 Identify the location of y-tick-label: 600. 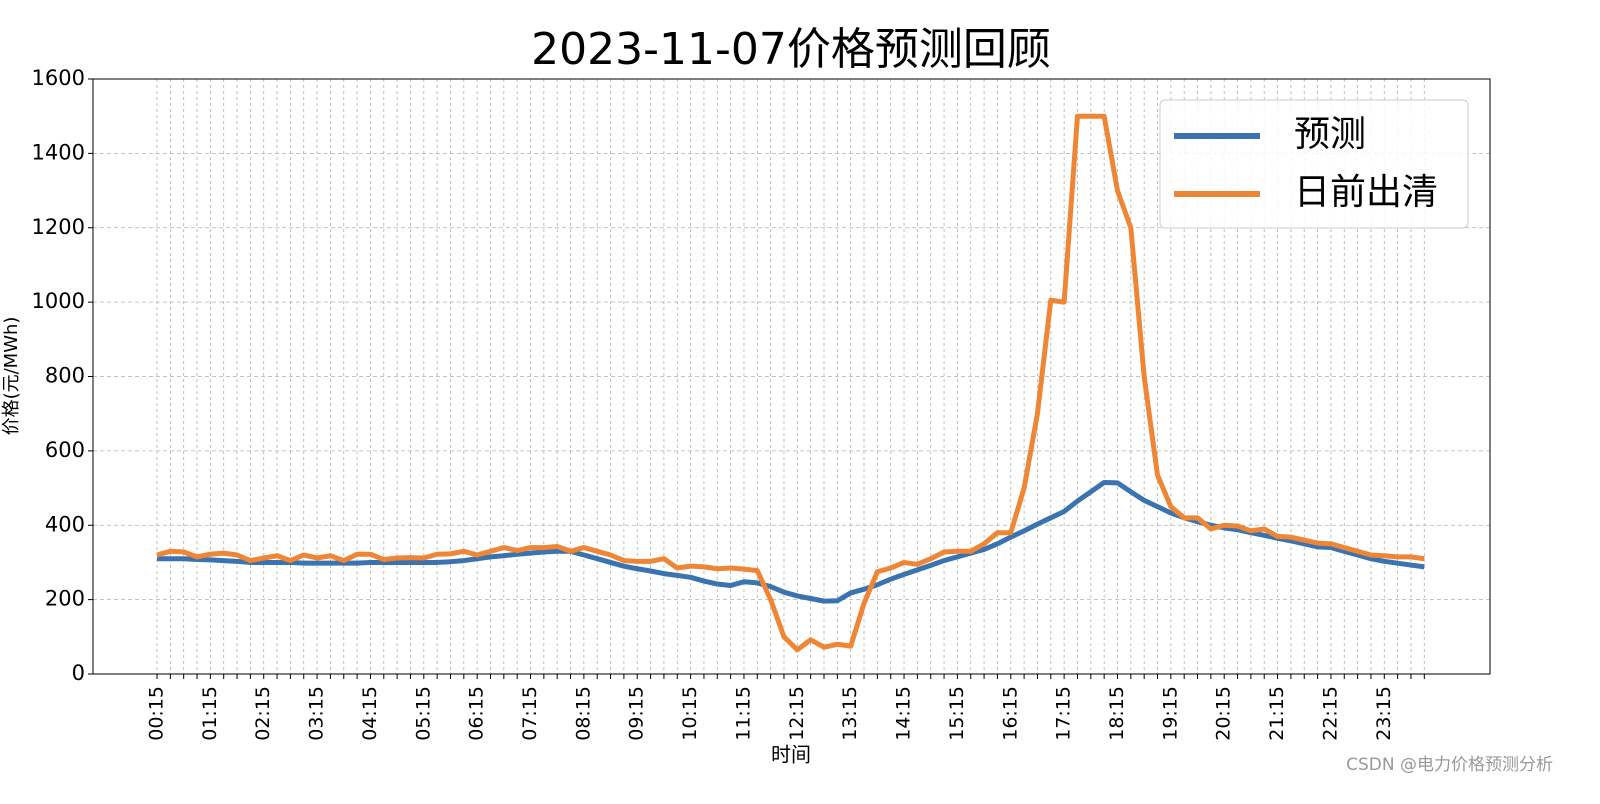
(65, 450).